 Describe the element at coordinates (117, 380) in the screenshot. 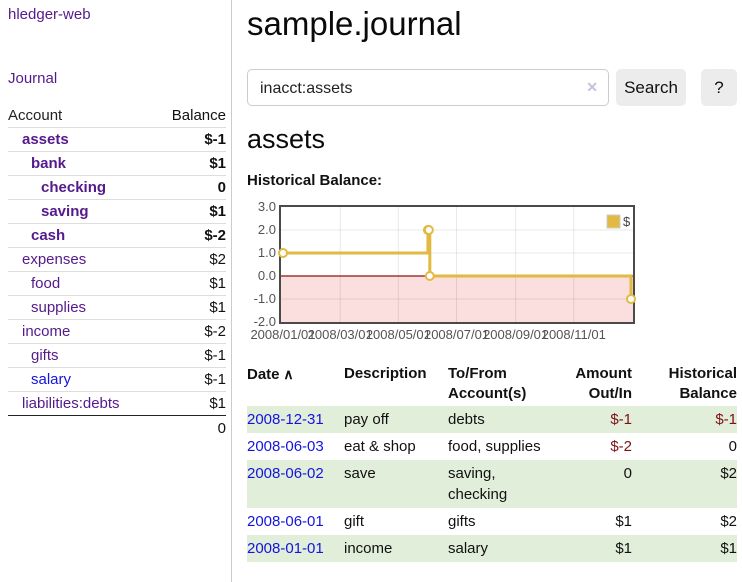

I see `account-row: salary $-1` at that location.